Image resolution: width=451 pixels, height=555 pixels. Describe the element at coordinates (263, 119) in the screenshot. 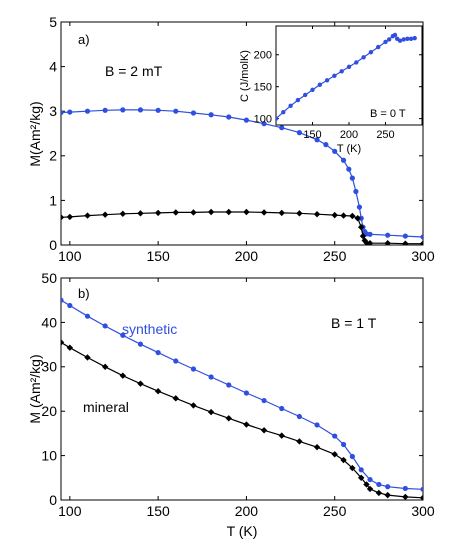

I see `y-tick-label: 100` at that location.